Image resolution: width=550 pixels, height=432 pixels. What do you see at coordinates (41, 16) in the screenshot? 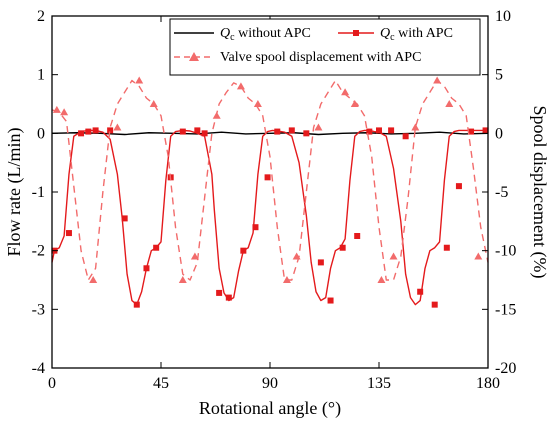
I see `y-left-tick-label-2: 2` at bounding box center [41, 16].